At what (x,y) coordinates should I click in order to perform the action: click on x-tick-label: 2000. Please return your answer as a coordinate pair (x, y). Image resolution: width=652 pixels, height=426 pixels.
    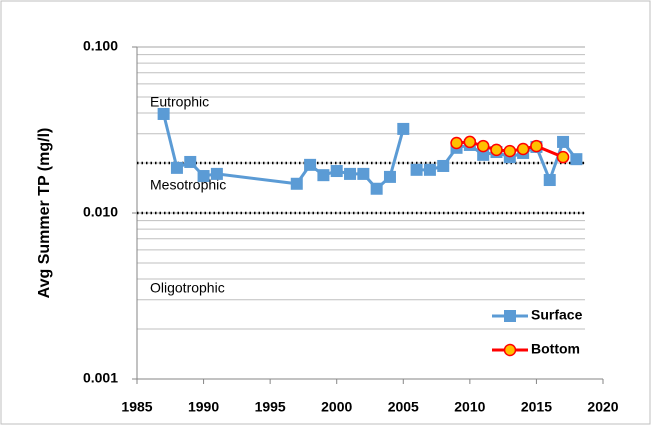
    Looking at the image, I should click on (336, 407).